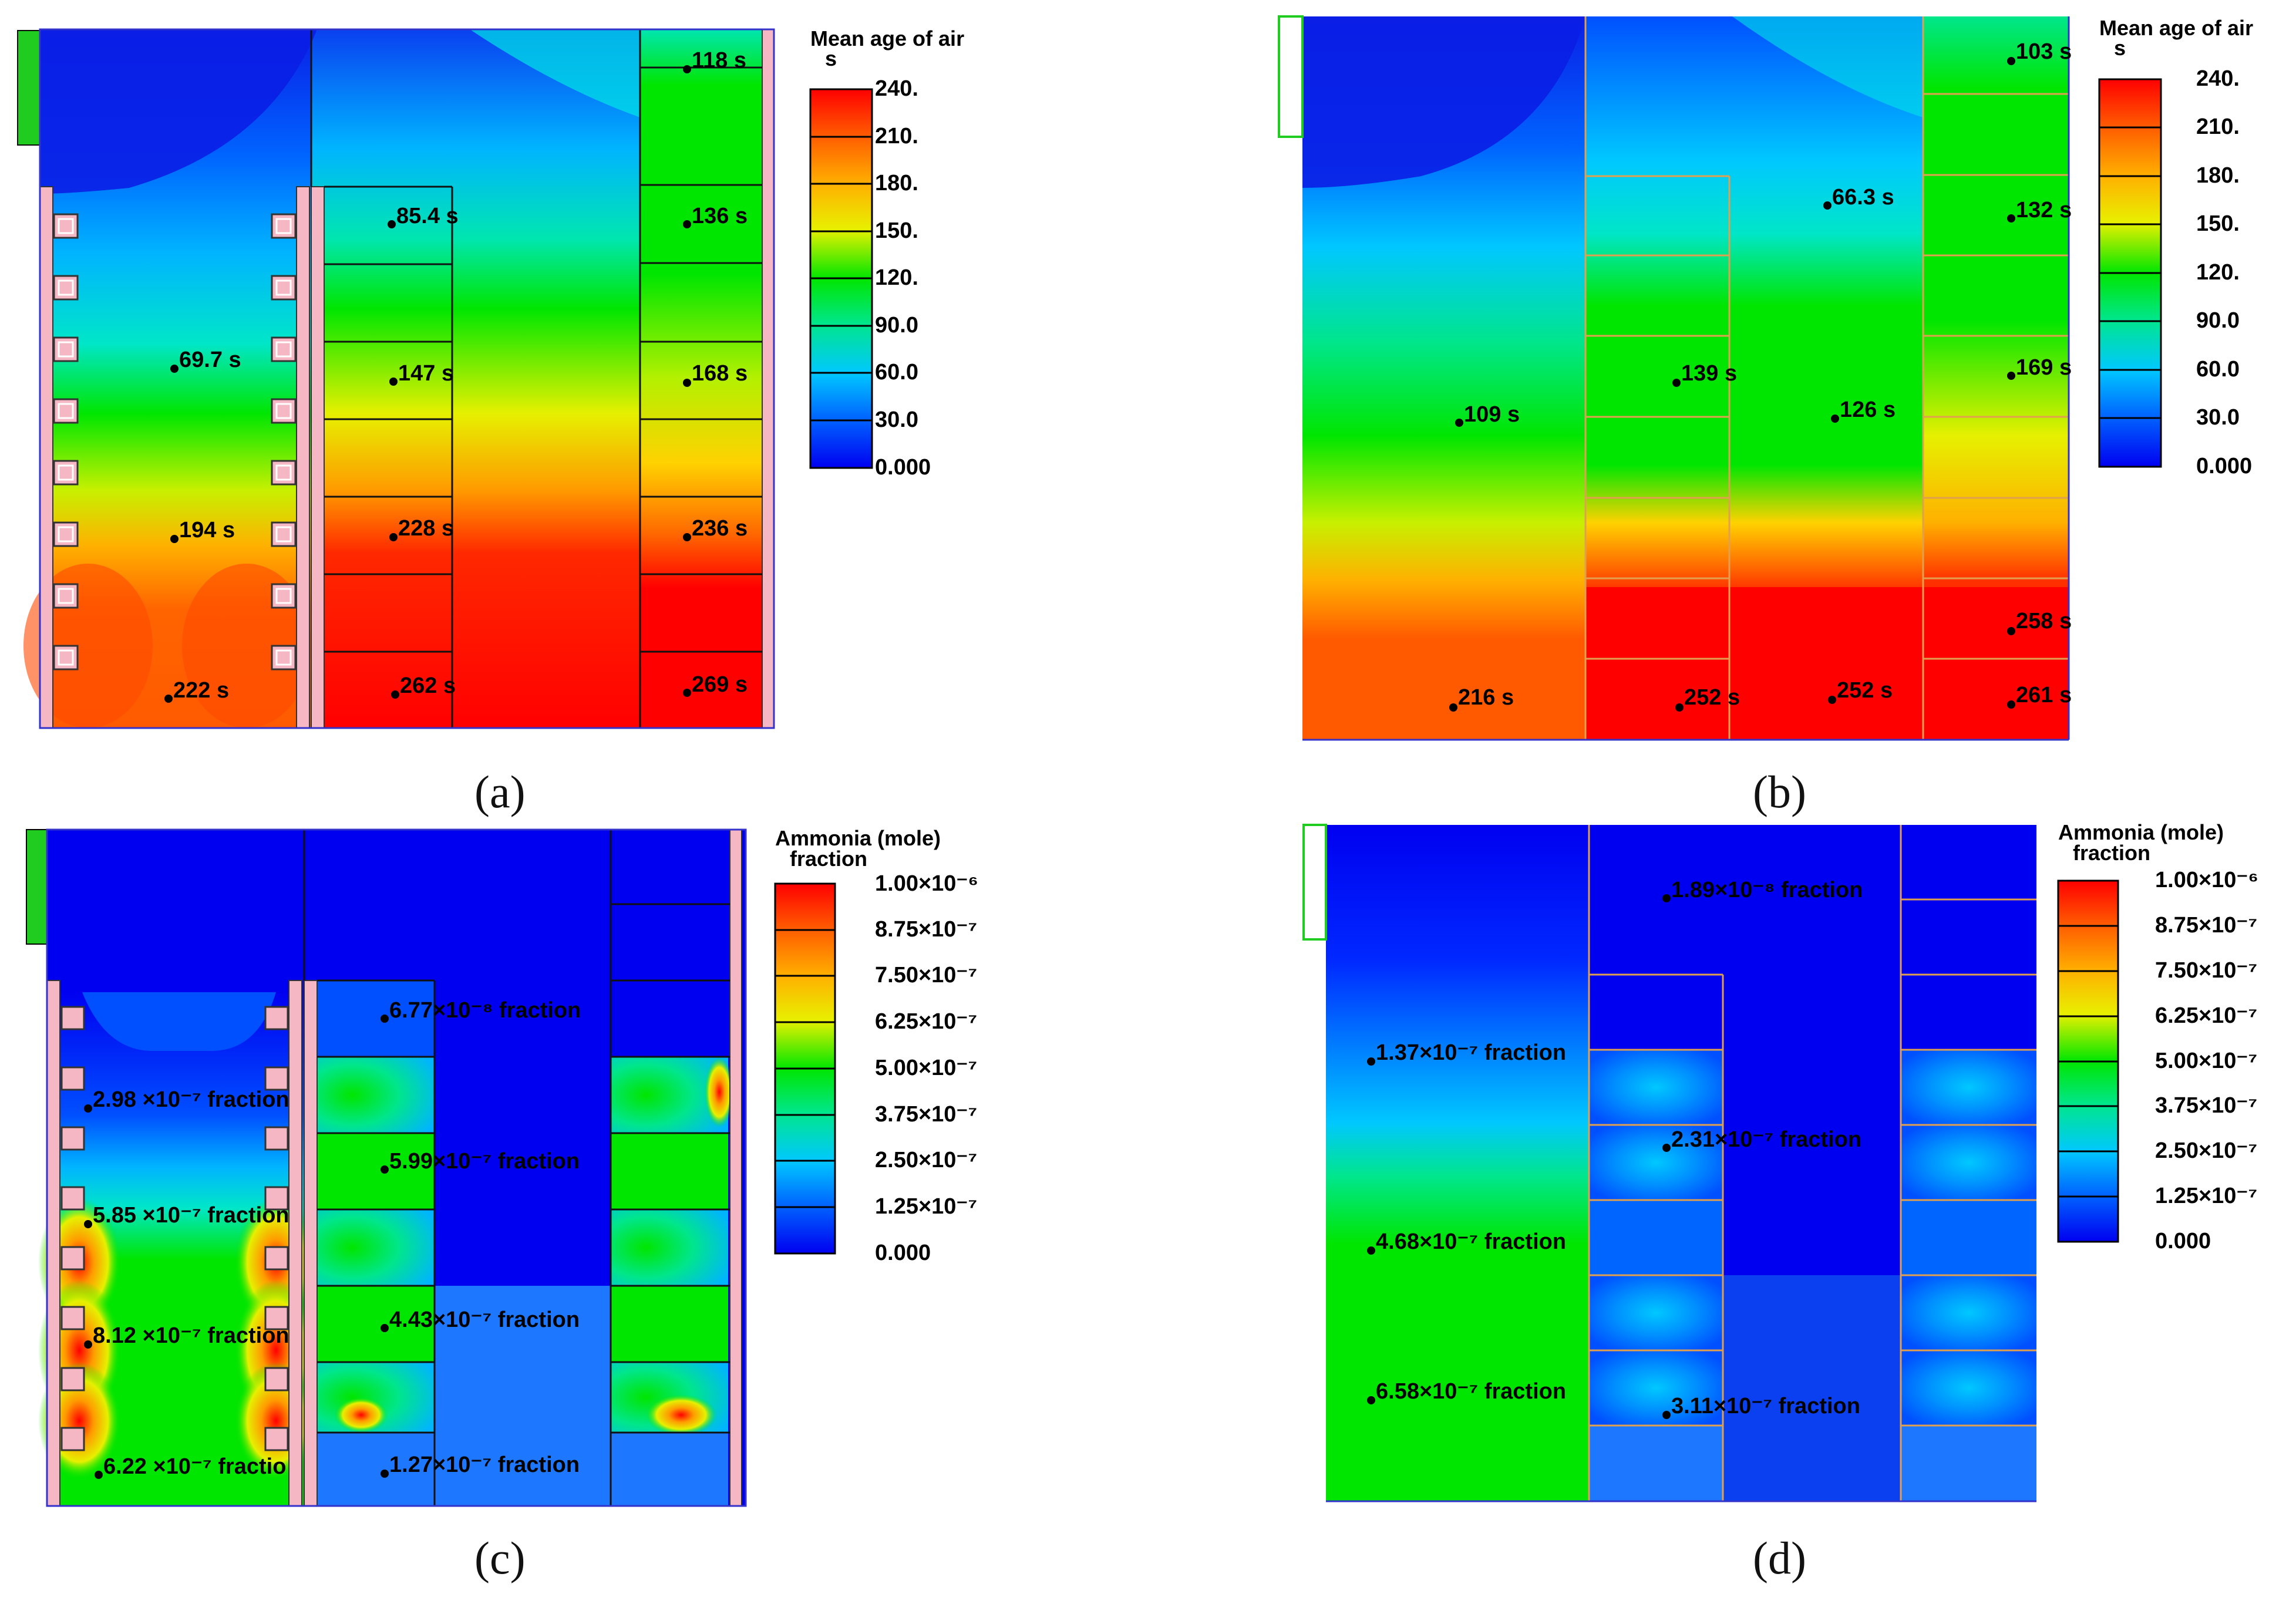  Describe the element at coordinates (475, 378) in the screenshot. I see `panel-a-middle-field` at that location.